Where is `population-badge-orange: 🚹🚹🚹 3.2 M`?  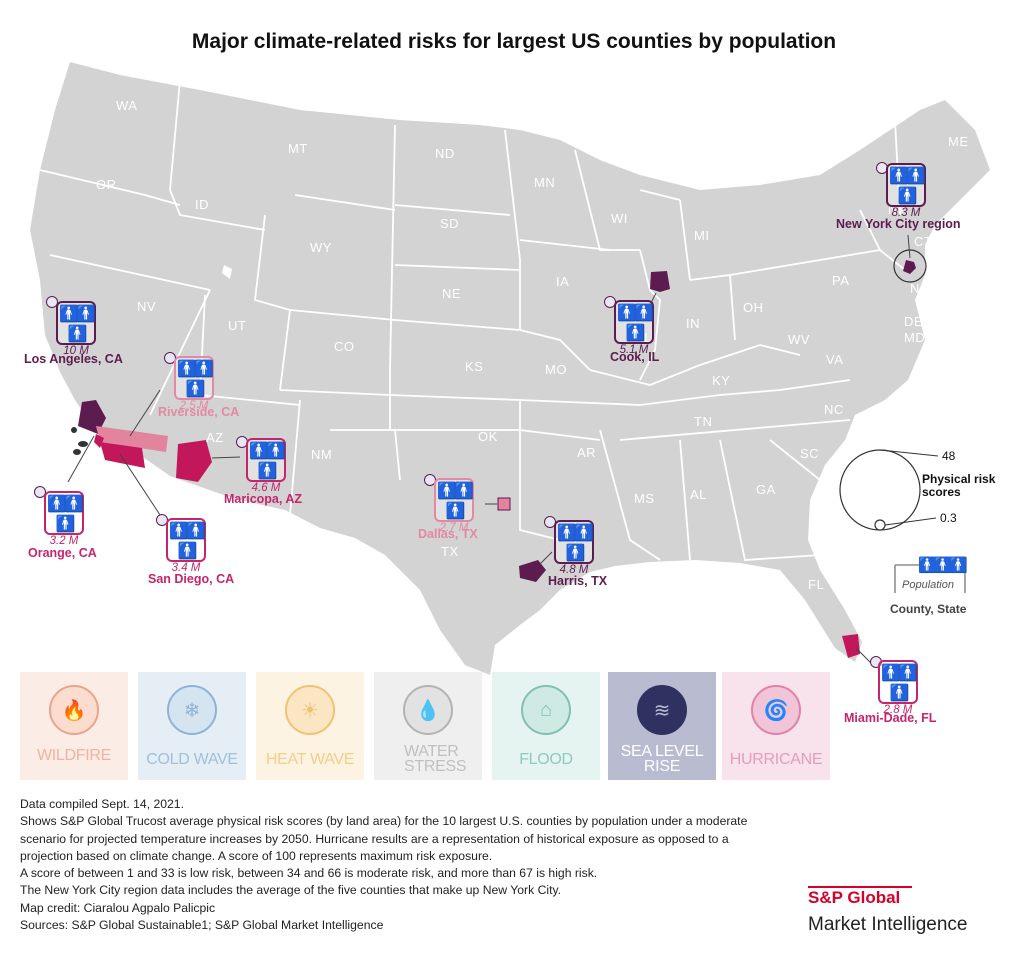
population-badge-orange: 🚹🚹🚹 3.2 M is located at coordinates (64, 519).